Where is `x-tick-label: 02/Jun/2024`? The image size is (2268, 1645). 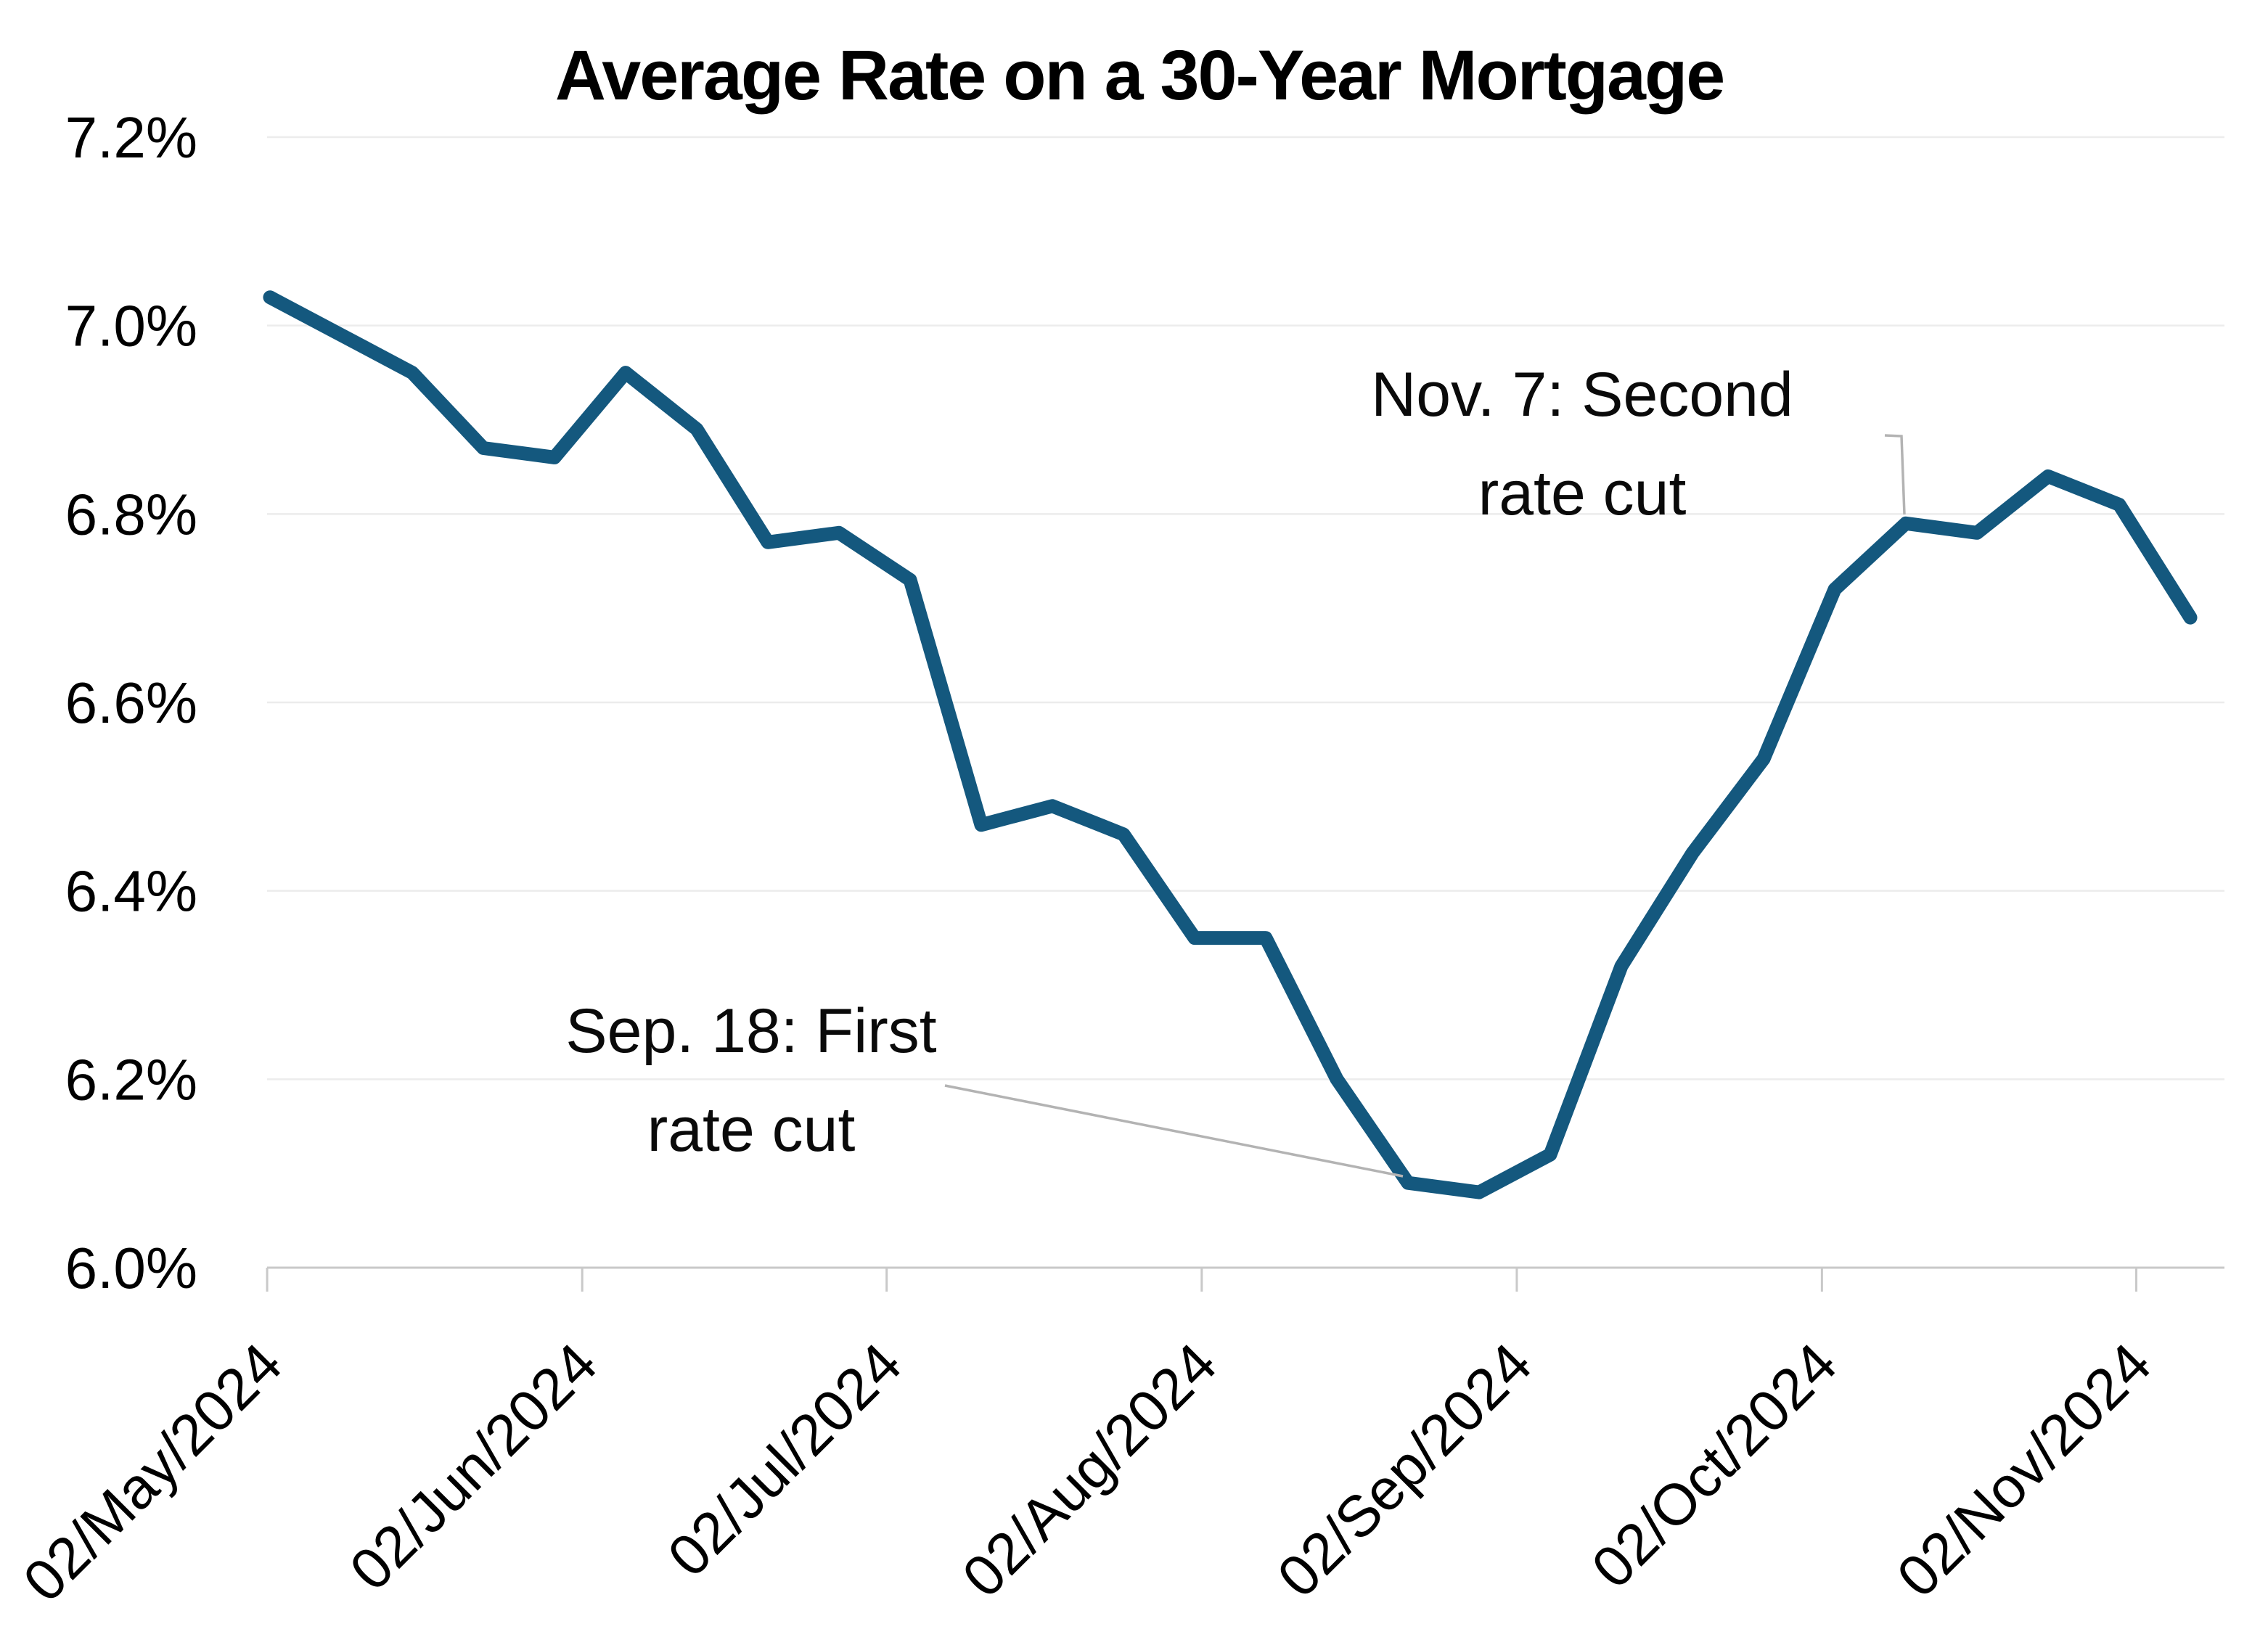
x-tick-label: 02/Jun/2024 is located at coordinates (473, 1466).